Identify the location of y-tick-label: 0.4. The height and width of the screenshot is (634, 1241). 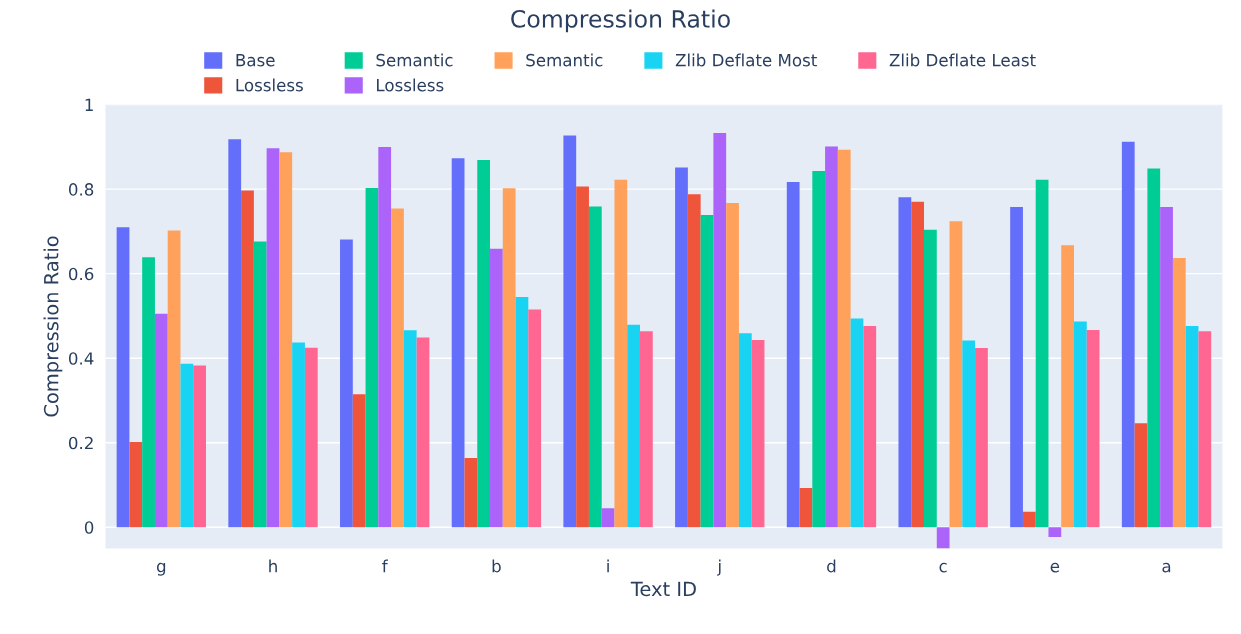
(81, 358).